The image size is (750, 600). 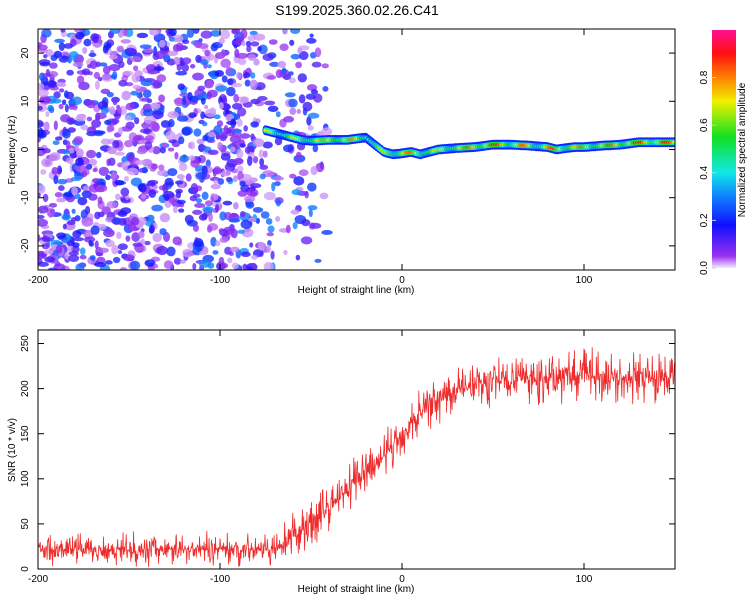 What do you see at coordinates (357, 10) in the screenshot?
I see `chart-title: S199.2025.360.02.26.C41` at bounding box center [357, 10].